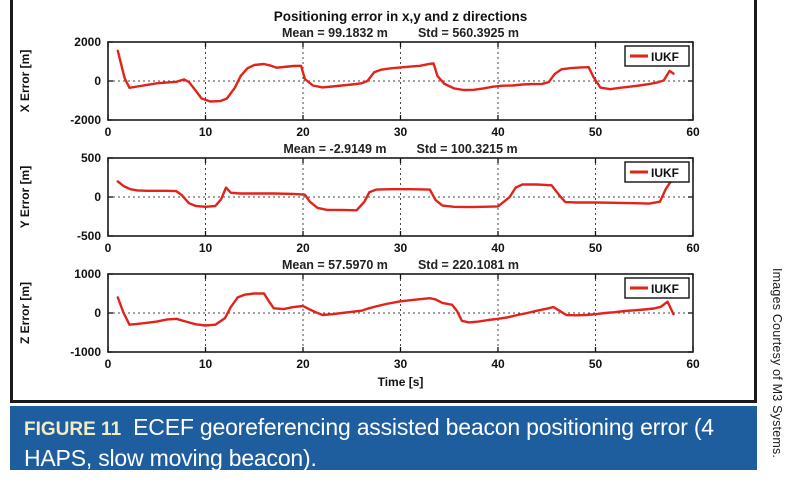 This screenshot has height=494, width=802. Describe the element at coordinates (85, 352) in the screenshot. I see `y-tick-label: -1000` at that location.